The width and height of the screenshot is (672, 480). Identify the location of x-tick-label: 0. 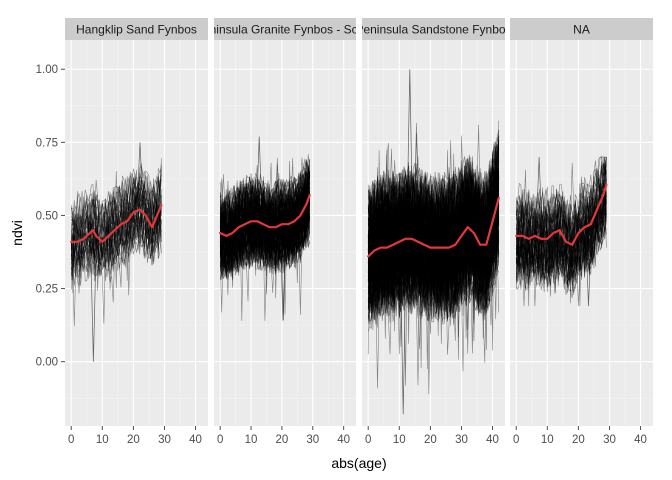
(71, 440).